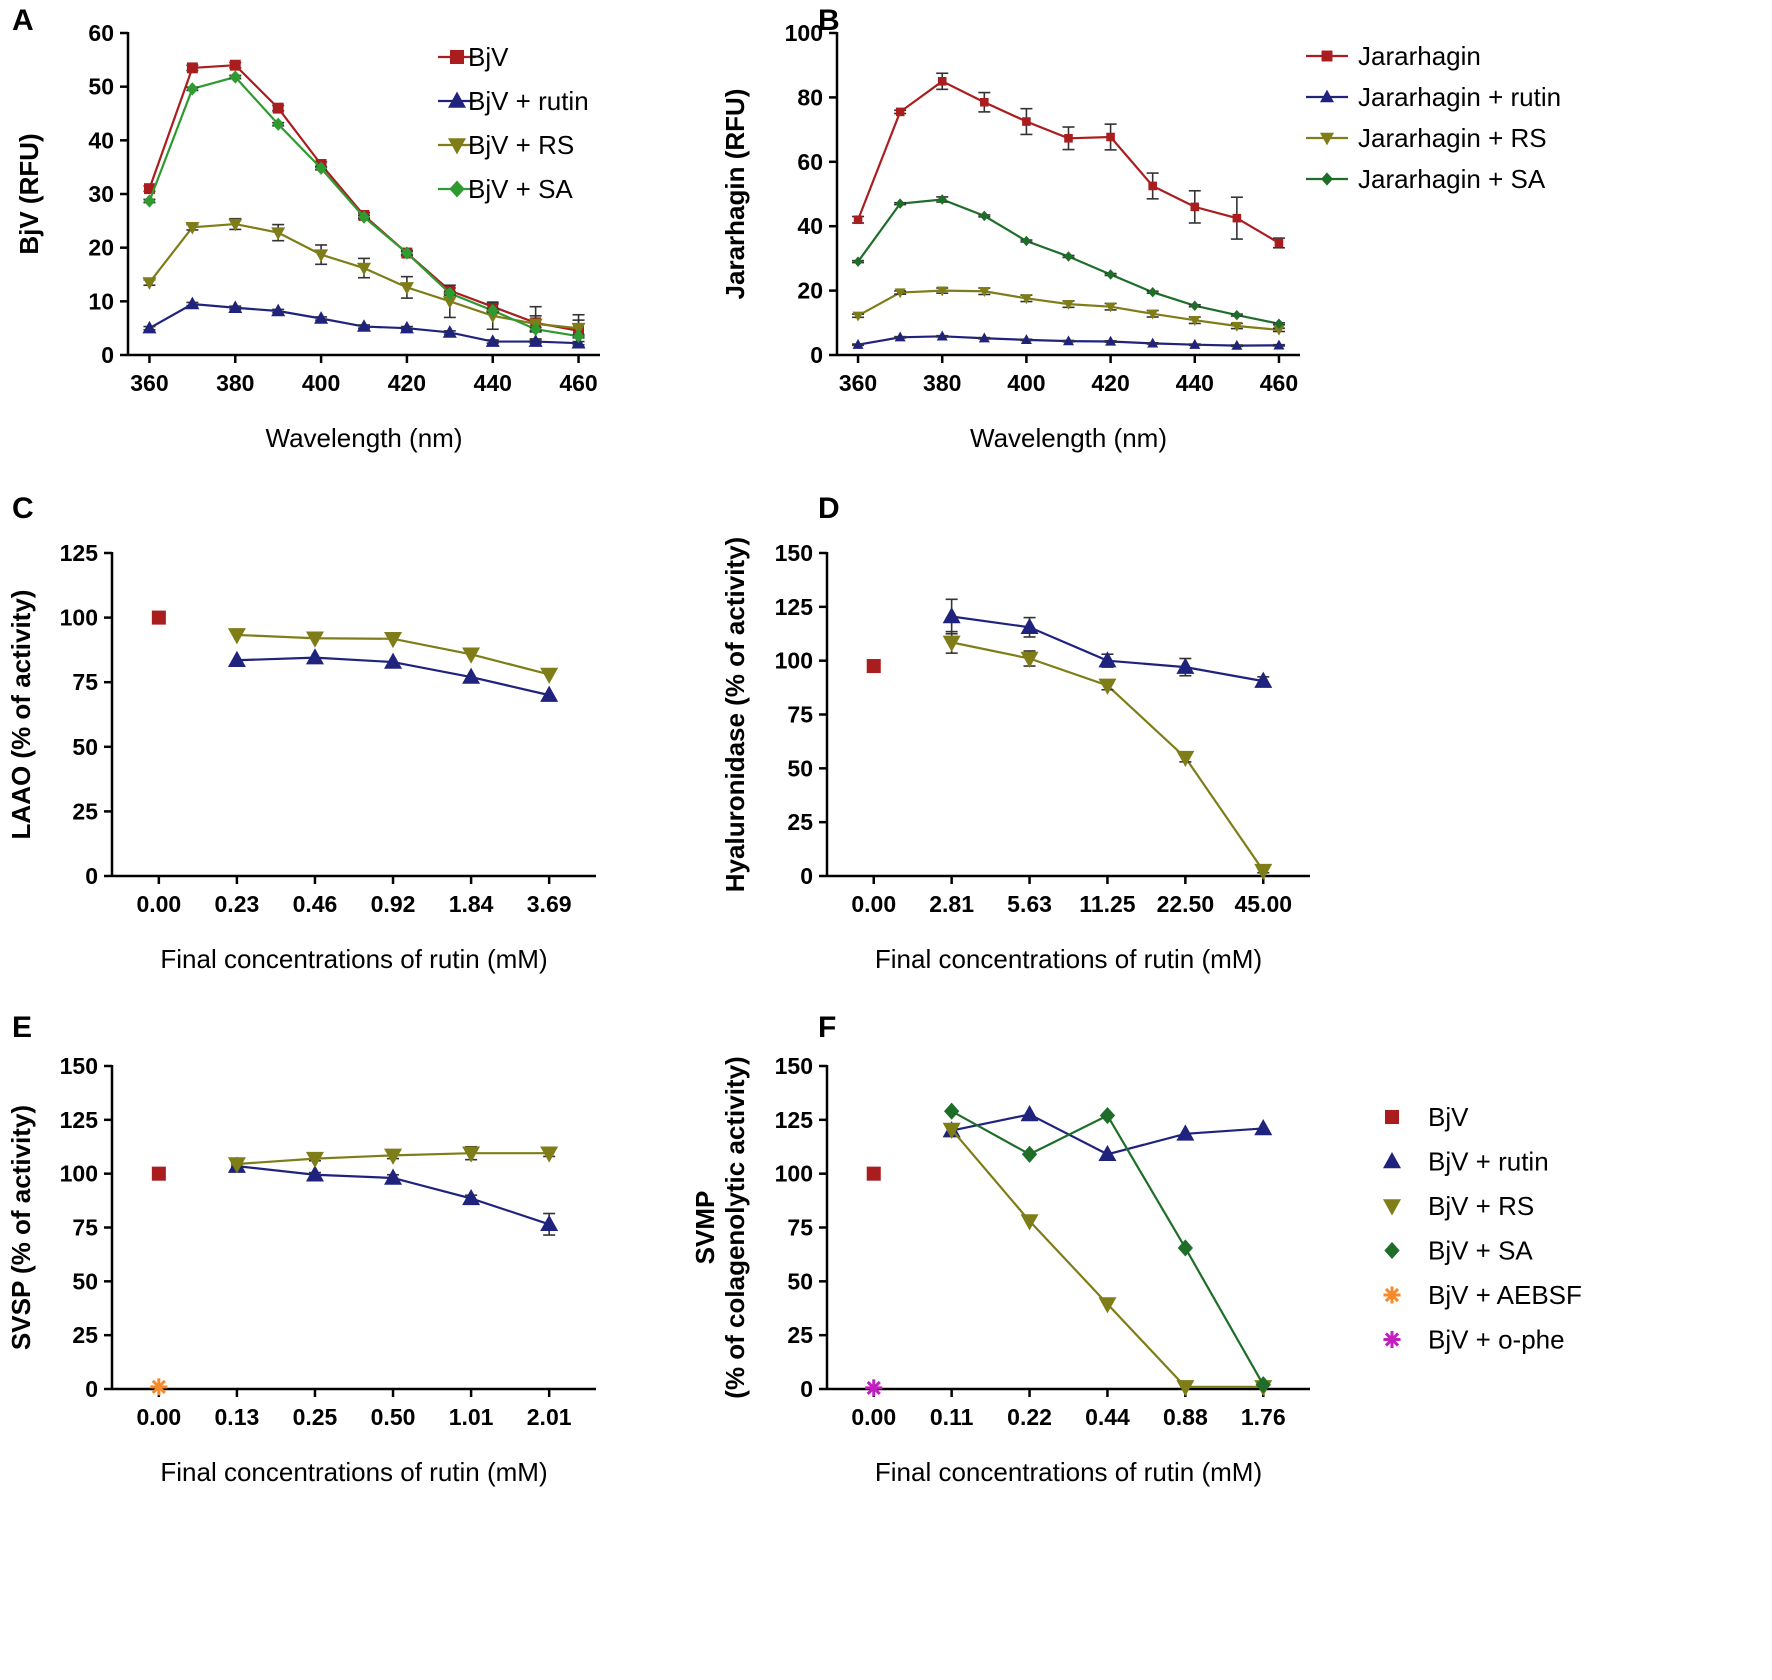 The image size is (1772, 1680). Describe the element at coordinates (800, 1281) in the screenshot. I see `y-tick-label: 50` at that location.